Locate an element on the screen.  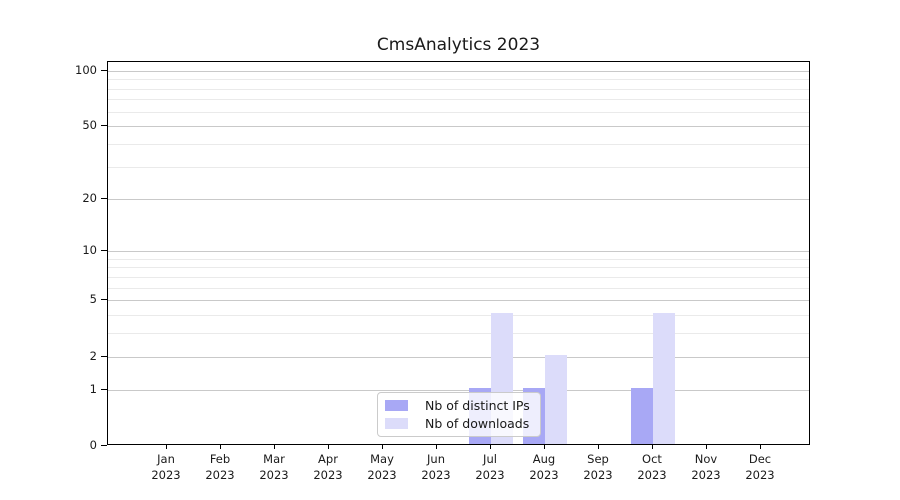
x-tick-label-dec: Dec 2023 is located at coordinates (760, 467).